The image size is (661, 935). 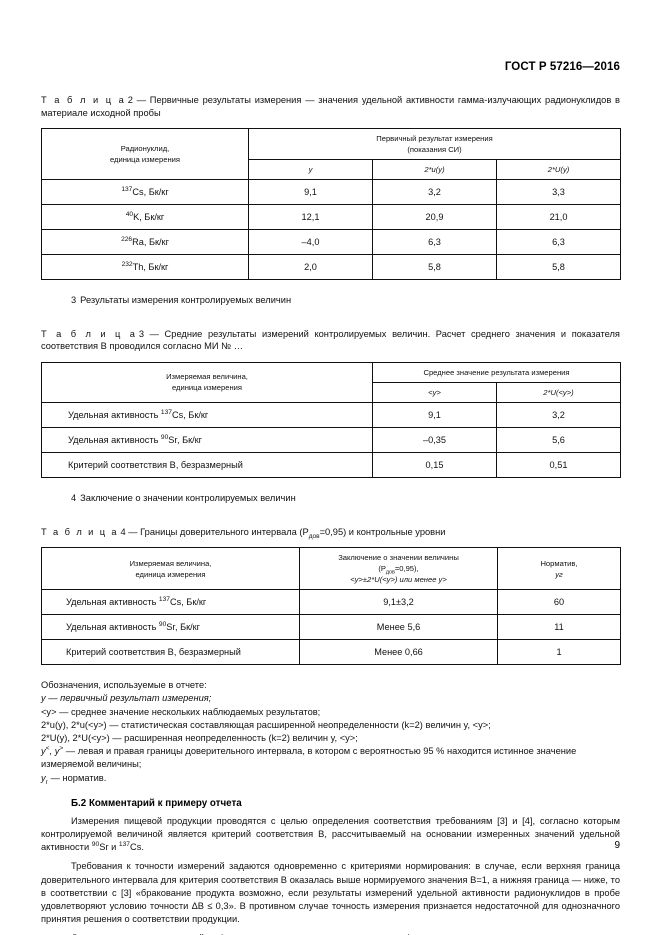 I want to click on table4-header-col3-line1: Норматив,, so click(x=559, y=563).